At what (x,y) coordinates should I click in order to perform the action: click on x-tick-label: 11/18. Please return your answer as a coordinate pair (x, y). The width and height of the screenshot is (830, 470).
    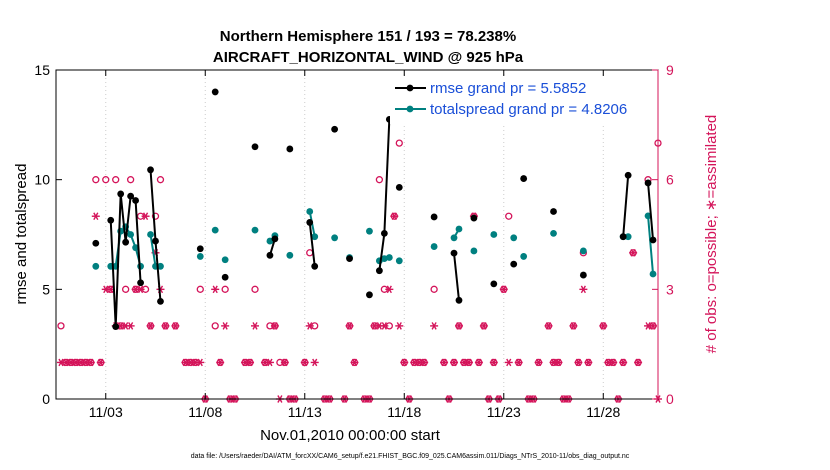
    Looking at the image, I should click on (404, 412).